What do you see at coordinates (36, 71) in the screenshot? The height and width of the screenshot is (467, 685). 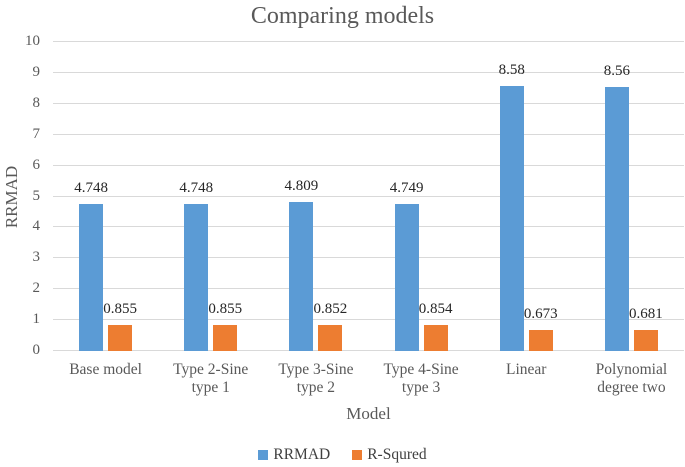 I see `y-tick-label: 9` at bounding box center [36, 71].